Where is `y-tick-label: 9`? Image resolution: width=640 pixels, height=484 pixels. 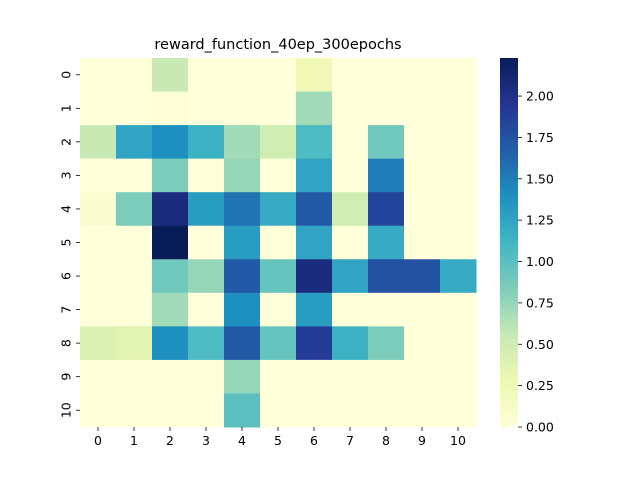
y-tick-label: 9 is located at coordinates (66, 377).